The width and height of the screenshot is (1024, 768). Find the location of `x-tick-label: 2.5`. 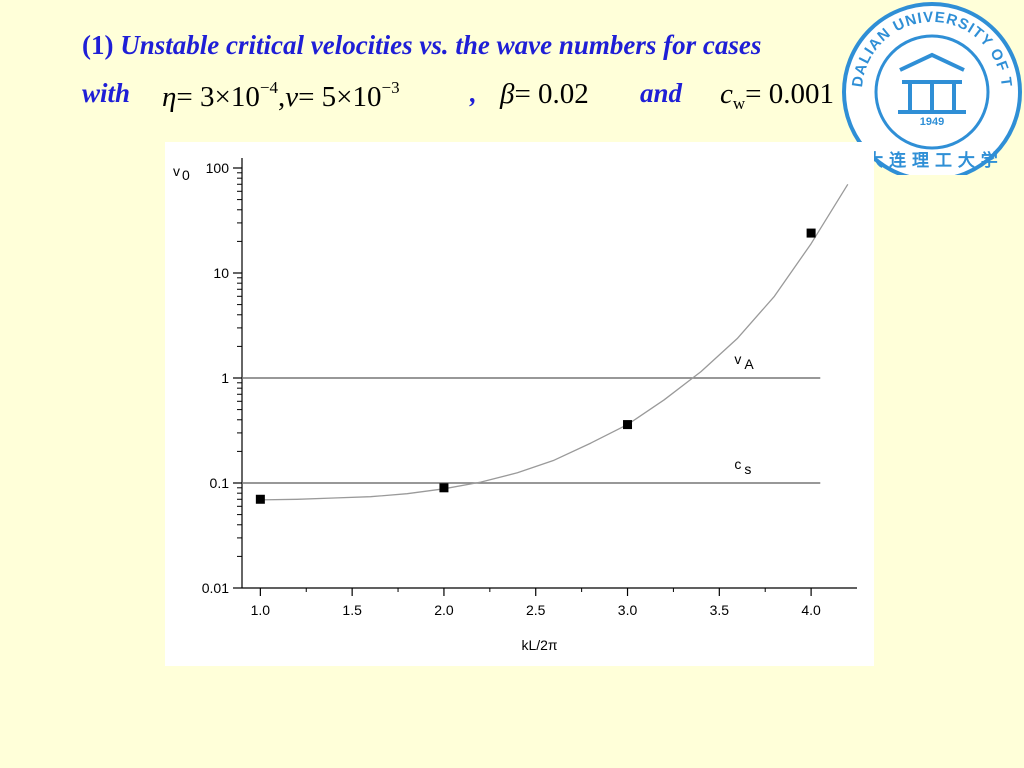

x-tick-label: 2.5 is located at coordinates (536, 610).